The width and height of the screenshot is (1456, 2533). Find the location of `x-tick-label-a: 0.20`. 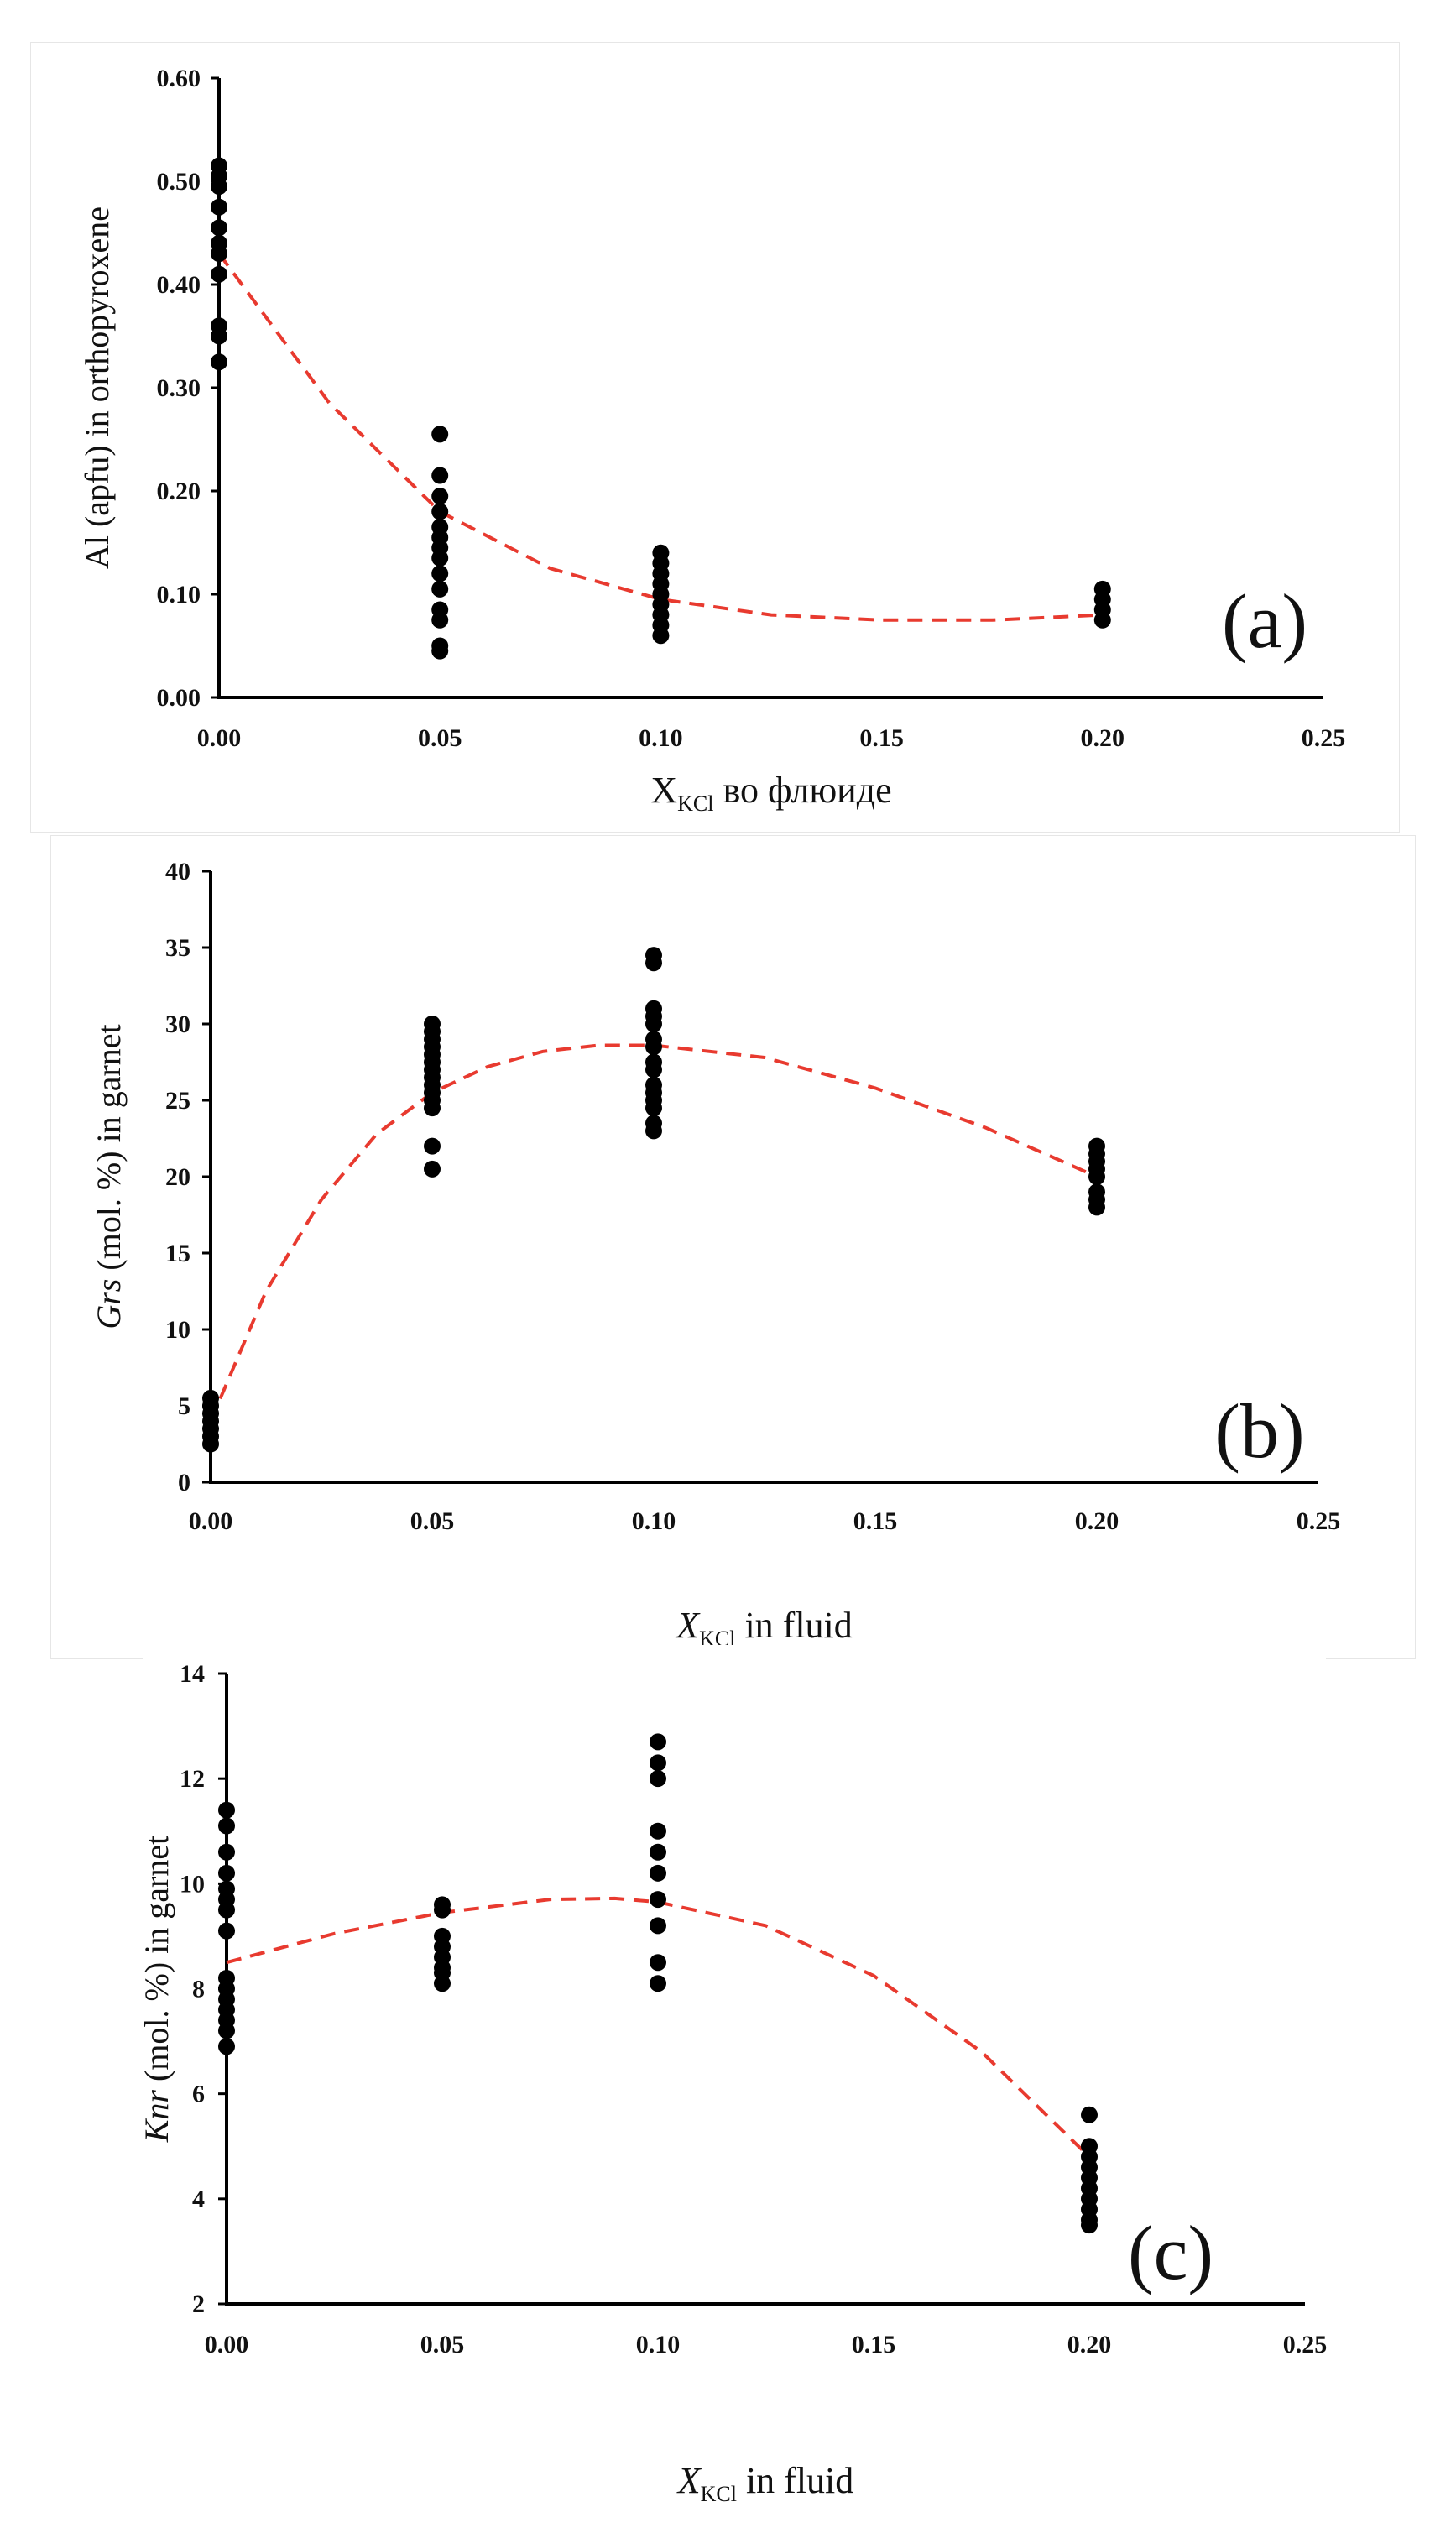

x-tick-label-a: 0.20 is located at coordinates (1103, 738).